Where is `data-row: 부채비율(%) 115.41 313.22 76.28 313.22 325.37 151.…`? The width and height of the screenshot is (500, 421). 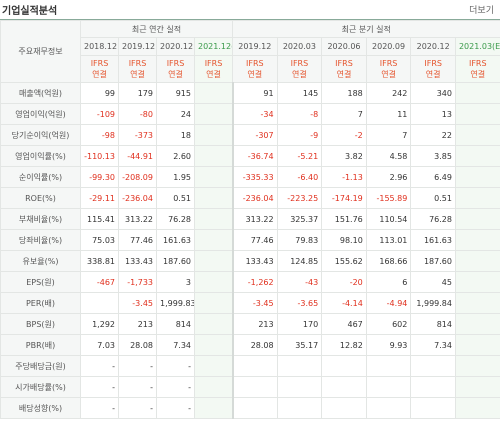 data-row: 부채비율(%) 115.41 313.22 76.28 313.22 325.37 151.… is located at coordinates (250, 219).